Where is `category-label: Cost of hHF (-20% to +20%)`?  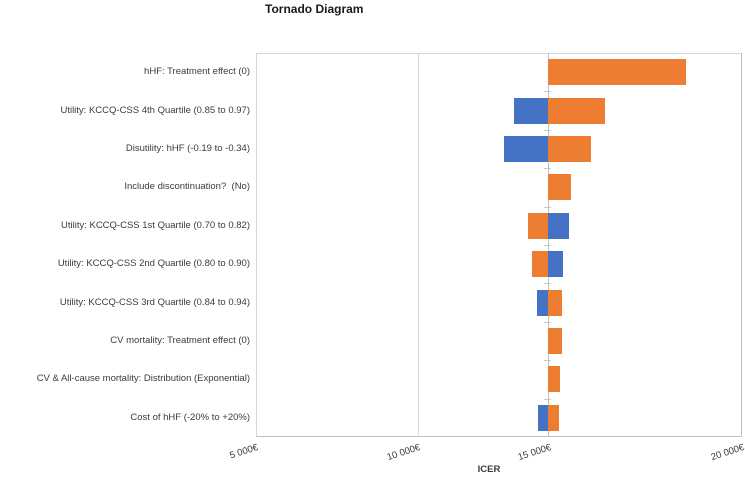
category-label: Cost of hHF (-20% to +20%) is located at coordinates (190, 417).